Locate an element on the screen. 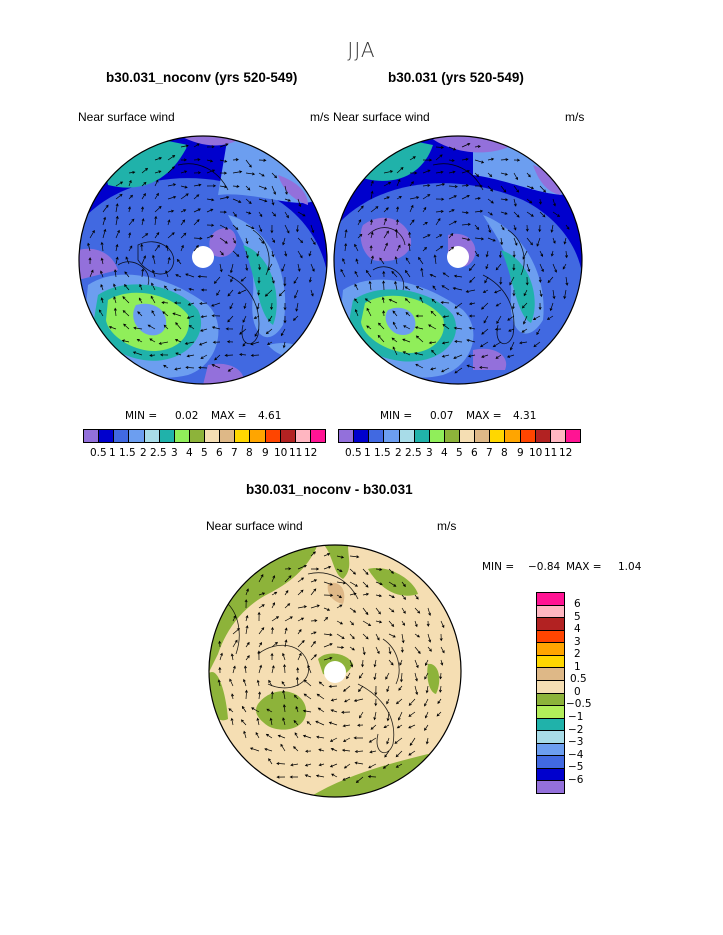 This screenshot has width=723, height=935. colorbar3-tick: −4 is located at coordinates (576, 755).